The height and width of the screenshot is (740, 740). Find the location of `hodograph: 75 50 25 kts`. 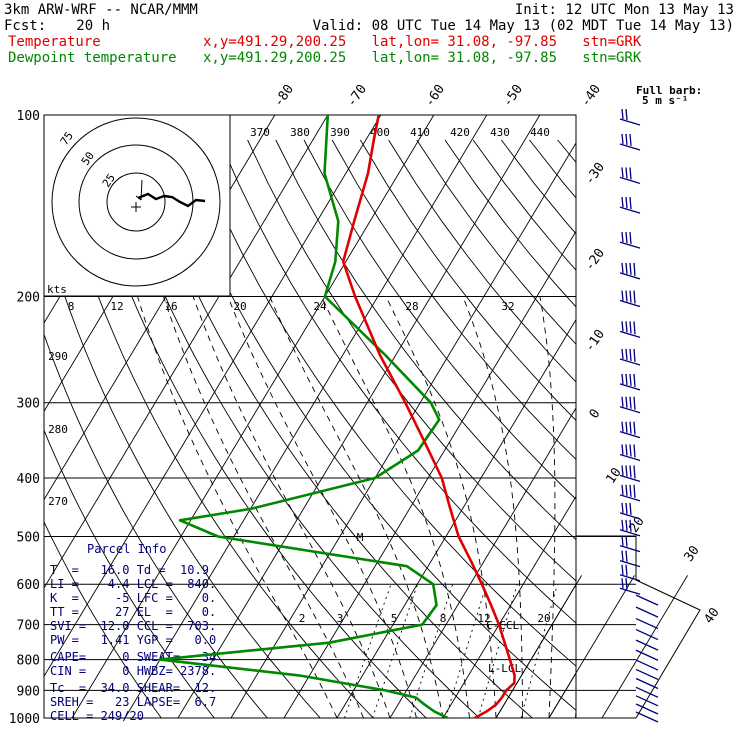

hodograph: 75 50 25 kts is located at coordinates (137, 205).